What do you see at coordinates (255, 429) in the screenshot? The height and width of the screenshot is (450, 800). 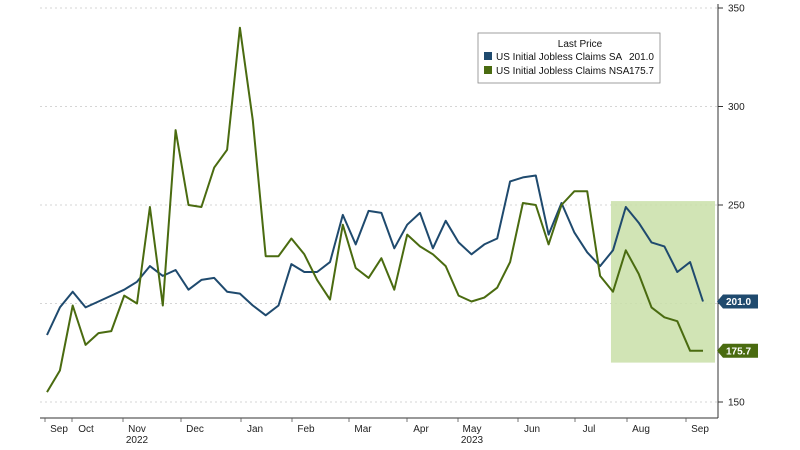 I see `x-month-label: Jan` at bounding box center [255, 429].